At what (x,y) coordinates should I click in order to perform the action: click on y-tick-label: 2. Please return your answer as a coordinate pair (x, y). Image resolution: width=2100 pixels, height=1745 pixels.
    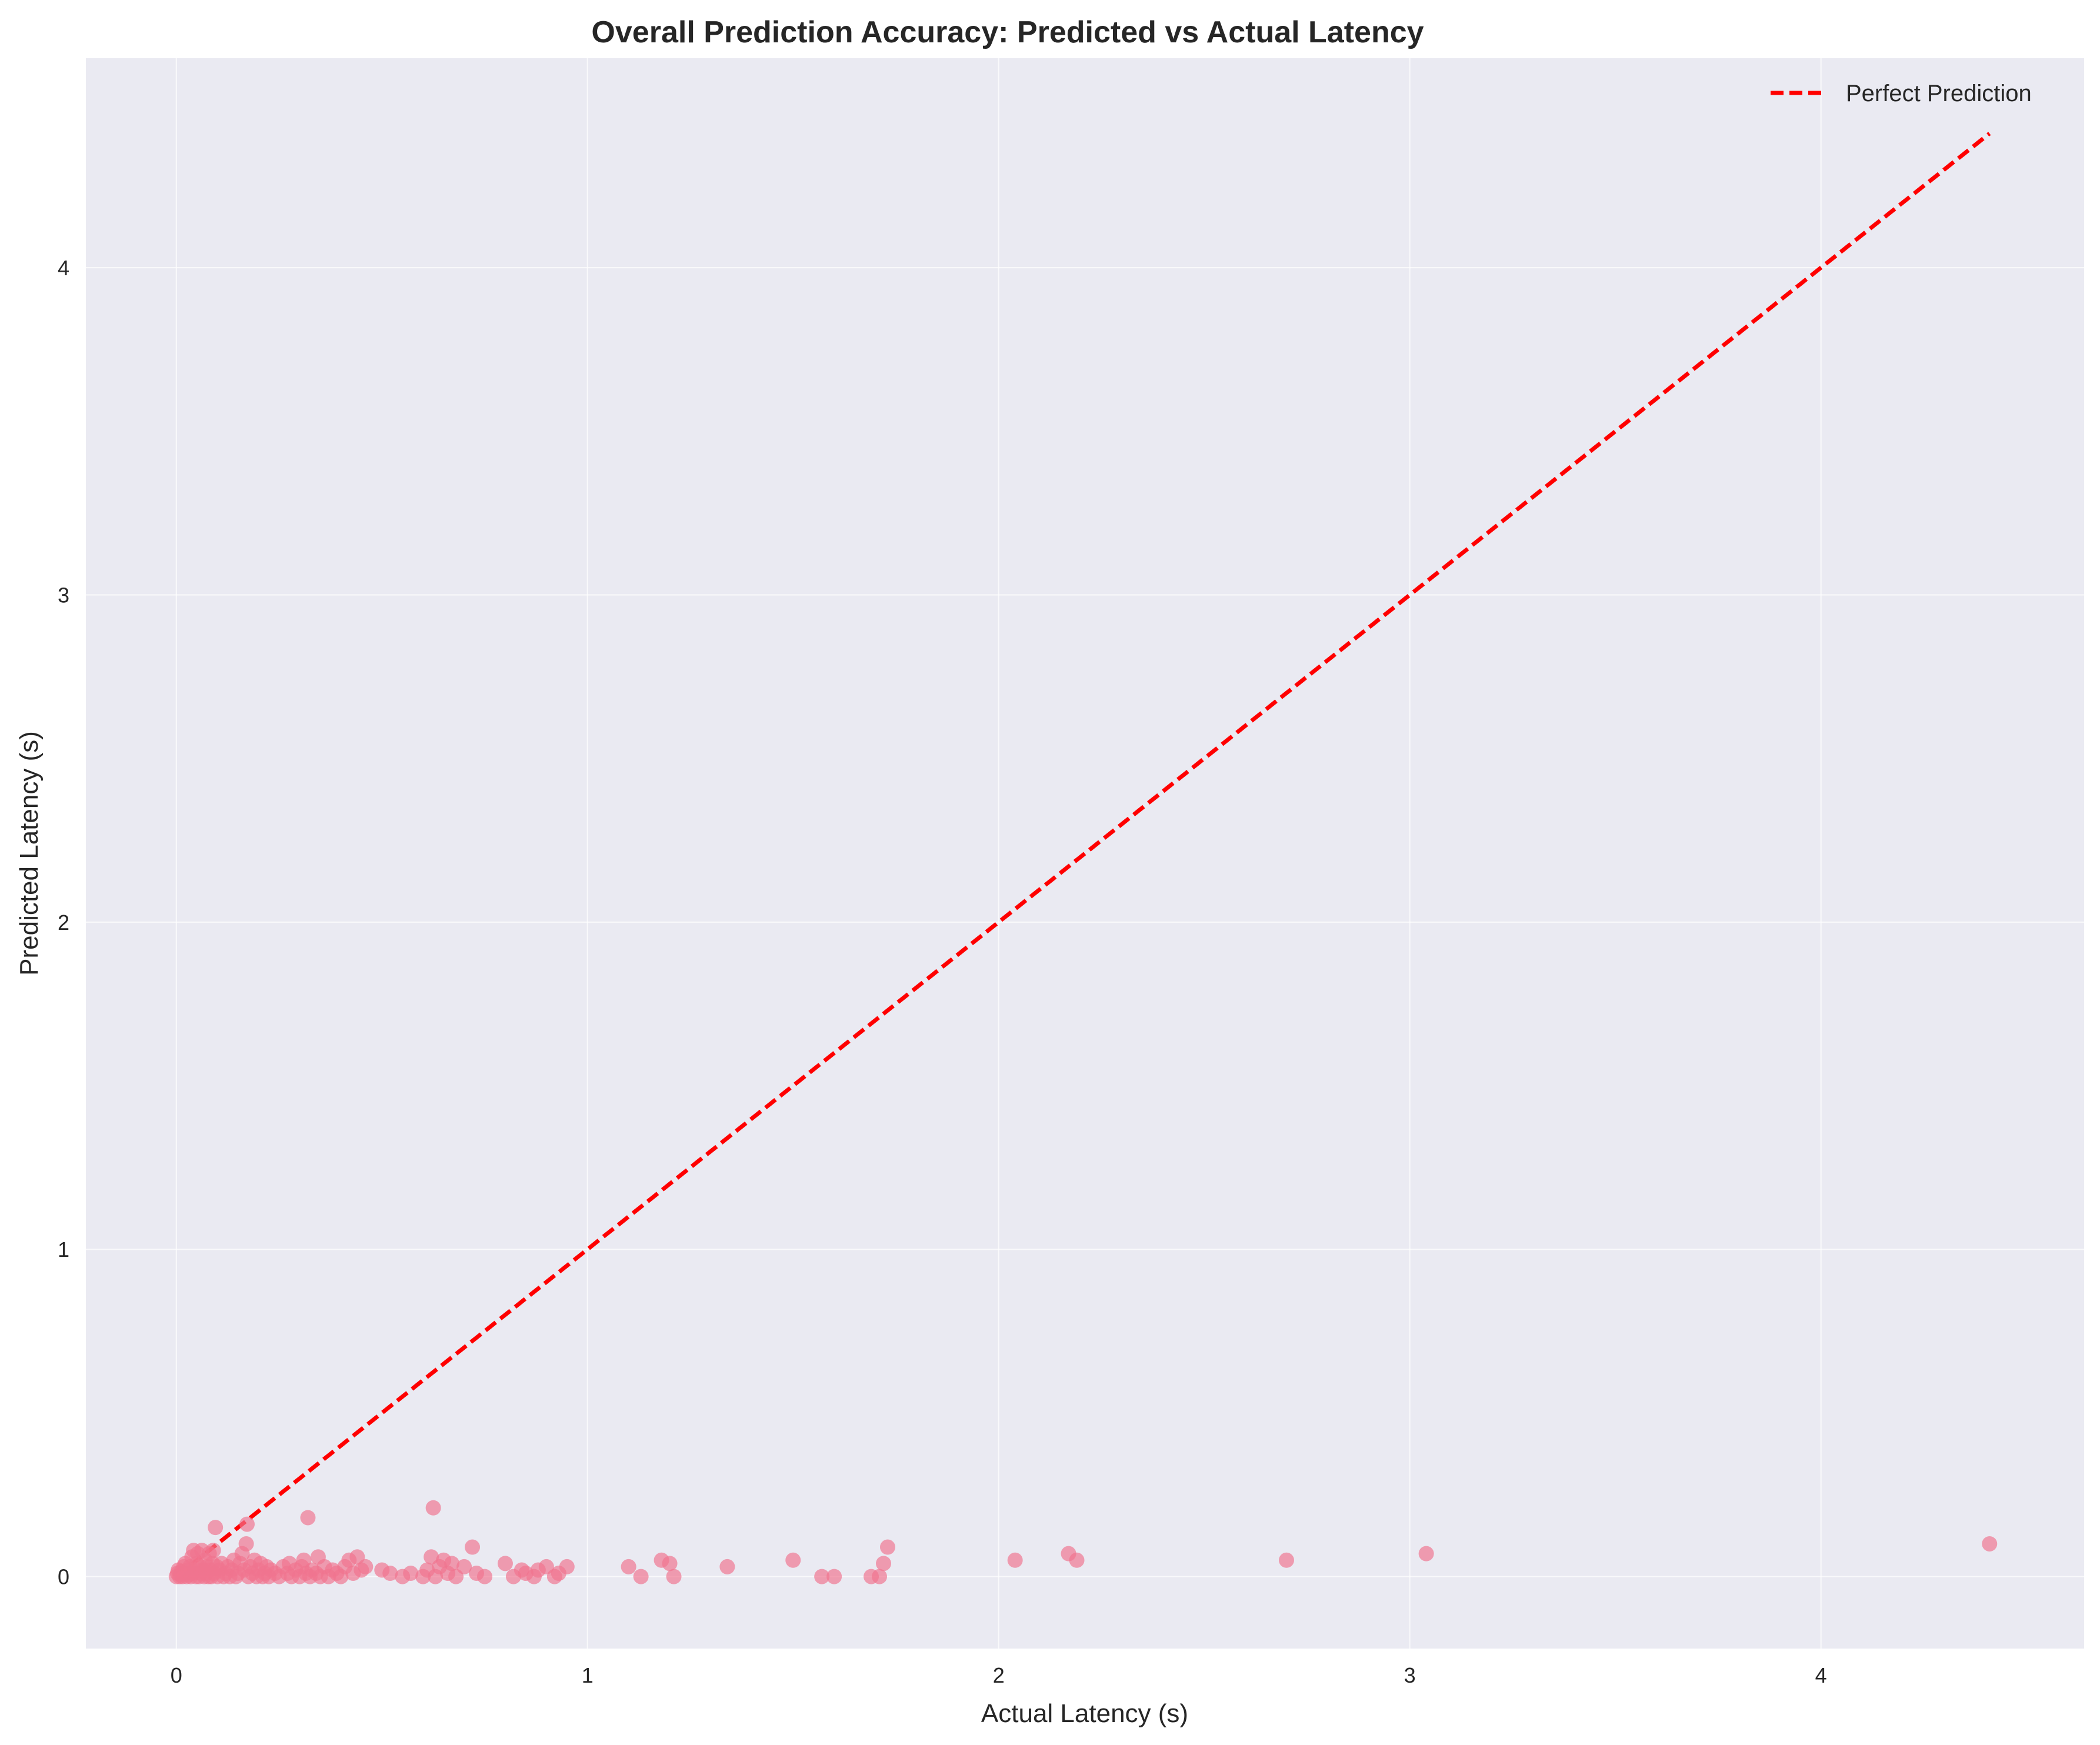
    Looking at the image, I should click on (64, 922).